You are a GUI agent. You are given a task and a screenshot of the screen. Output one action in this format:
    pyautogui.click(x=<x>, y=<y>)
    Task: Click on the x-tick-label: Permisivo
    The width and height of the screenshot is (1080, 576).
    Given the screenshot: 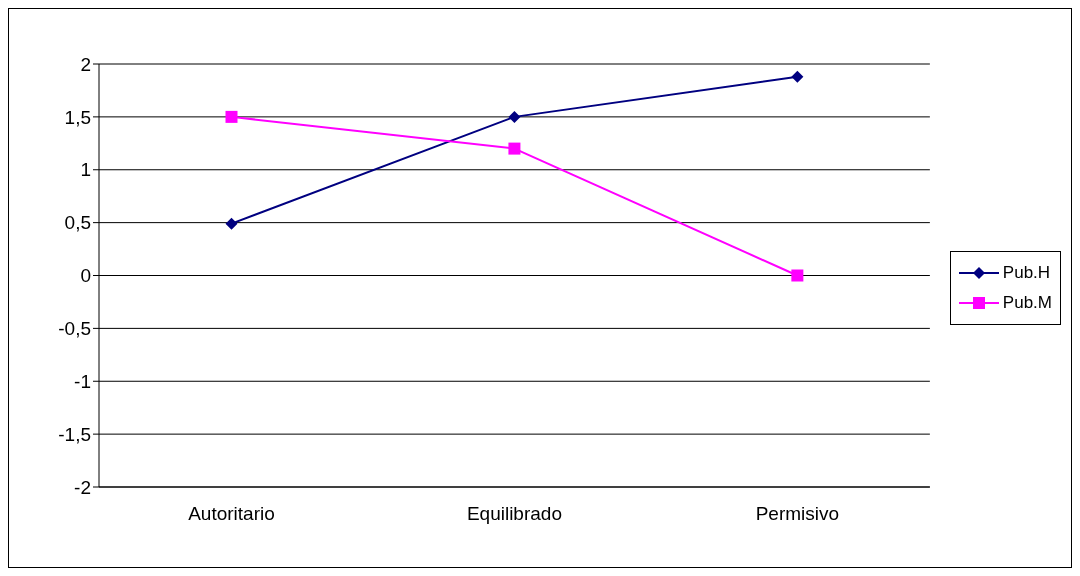 What is the action you would take?
    pyautogui.click(x=797, y=514)
    